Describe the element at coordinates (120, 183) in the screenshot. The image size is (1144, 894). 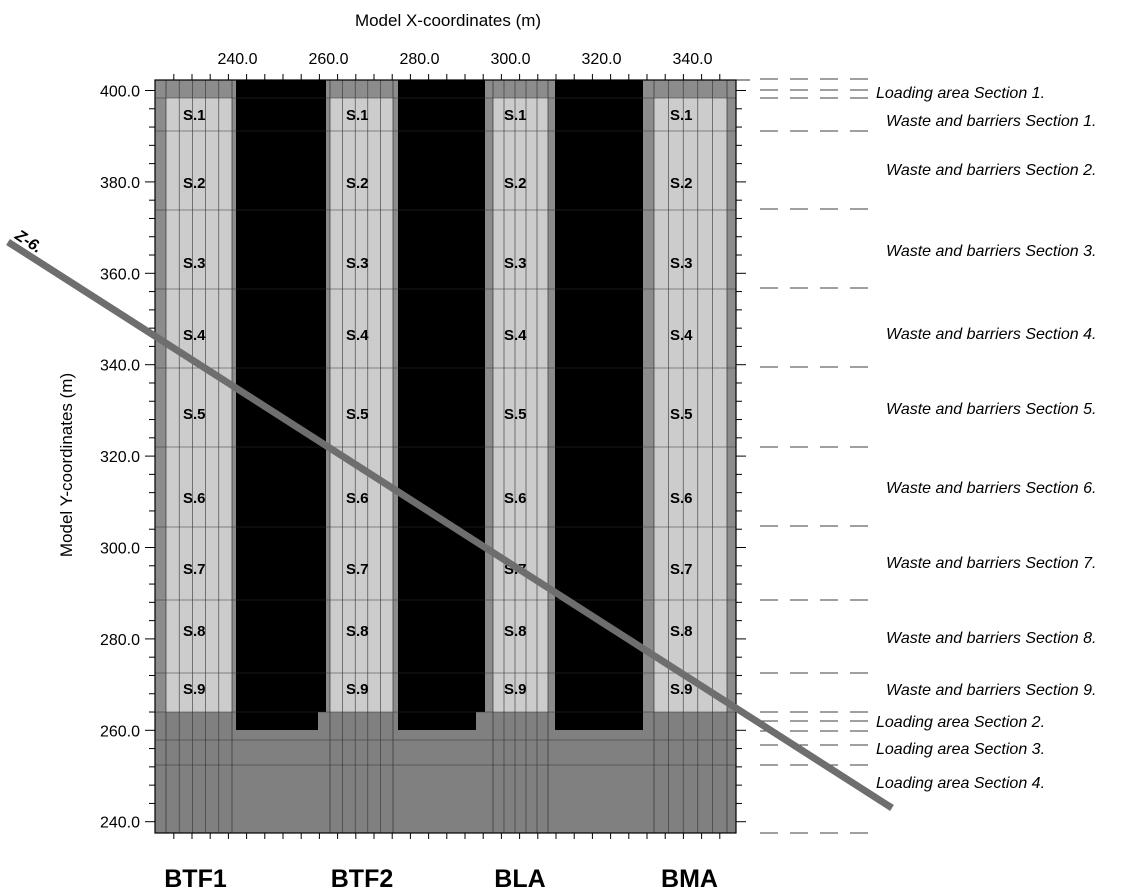
I see `y-tick-label: 380.0` at that location.